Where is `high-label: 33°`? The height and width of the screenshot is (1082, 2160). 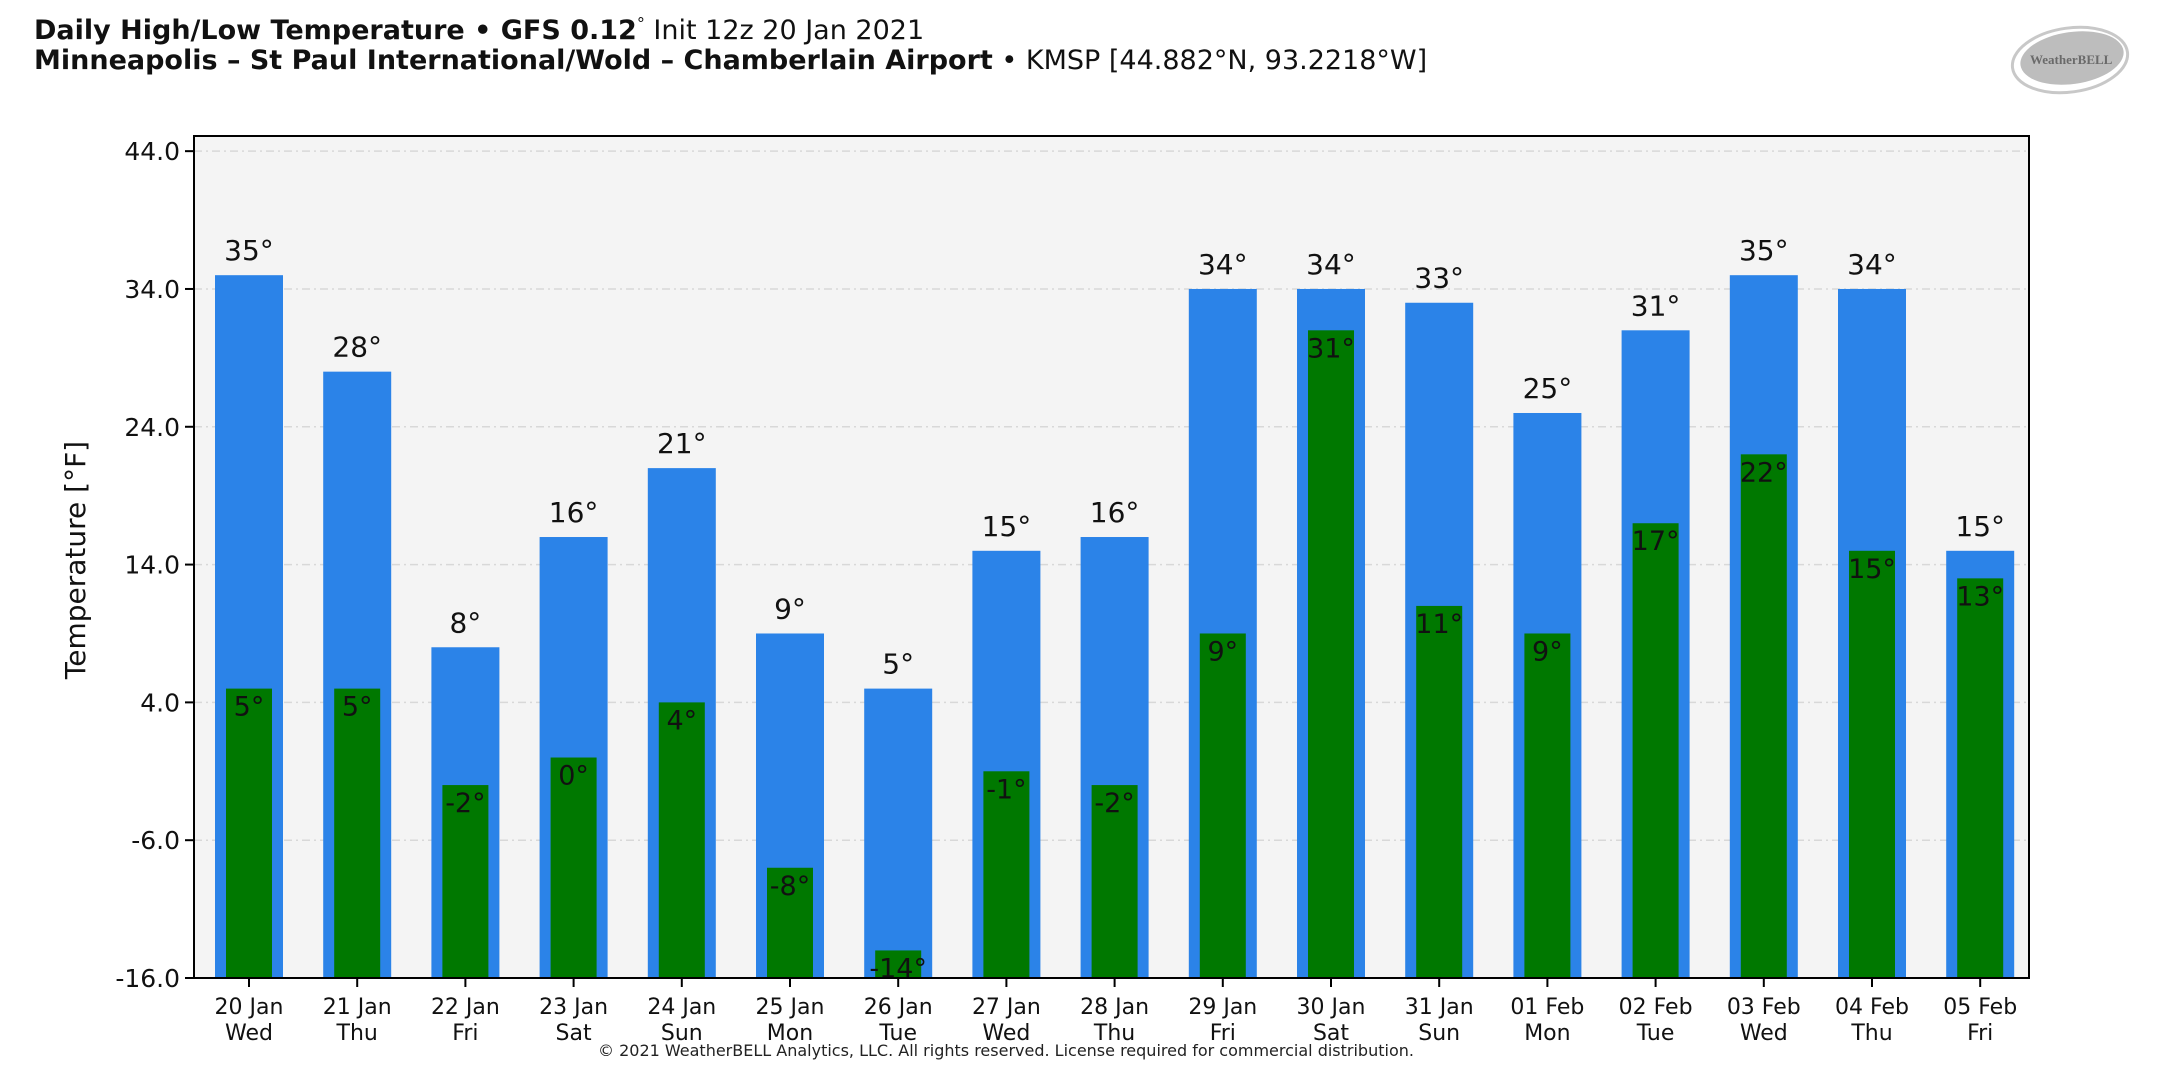
high-label: 33° is located at coordinates (1439, 278).